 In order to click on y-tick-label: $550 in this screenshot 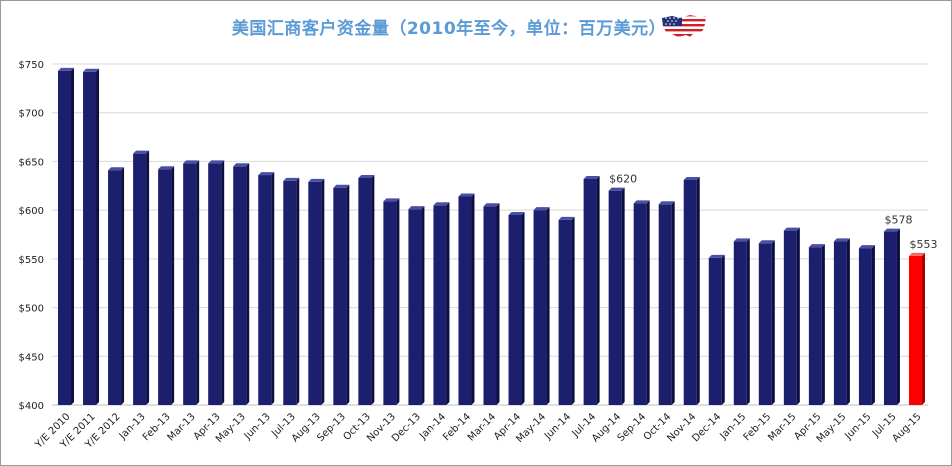, I will do `click(31, 260)`.